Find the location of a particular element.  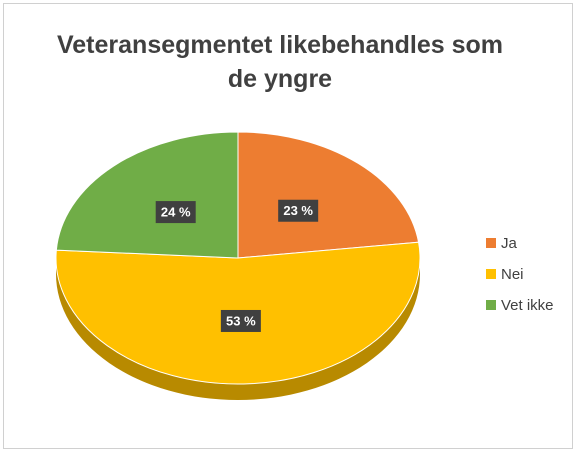

legend-label: Vet ikke is located at coordinates (527, 305).